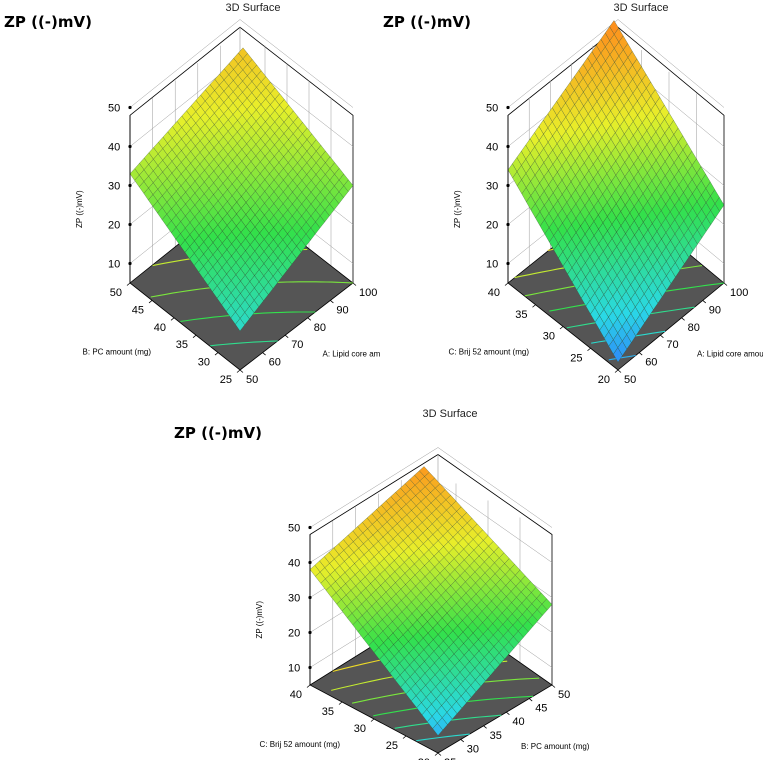  What do you see at coordinates (496, 736) in the screenshot?
I see `x-tick-label: 35` at bounding box center [496, 736].